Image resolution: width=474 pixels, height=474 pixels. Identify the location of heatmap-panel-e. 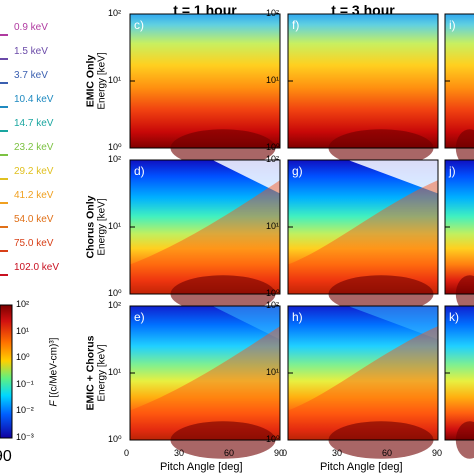
(205, 382).